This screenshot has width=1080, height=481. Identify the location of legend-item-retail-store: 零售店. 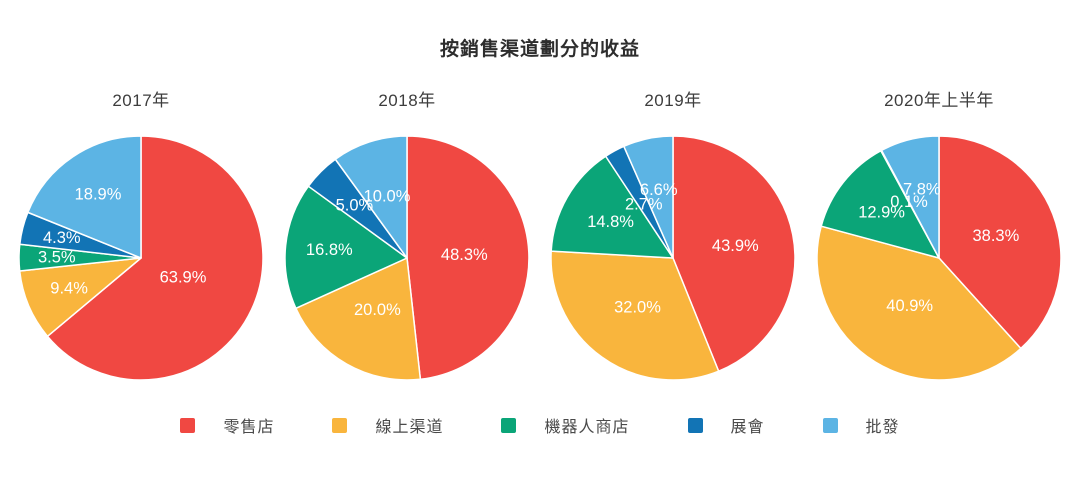
(227, 425).